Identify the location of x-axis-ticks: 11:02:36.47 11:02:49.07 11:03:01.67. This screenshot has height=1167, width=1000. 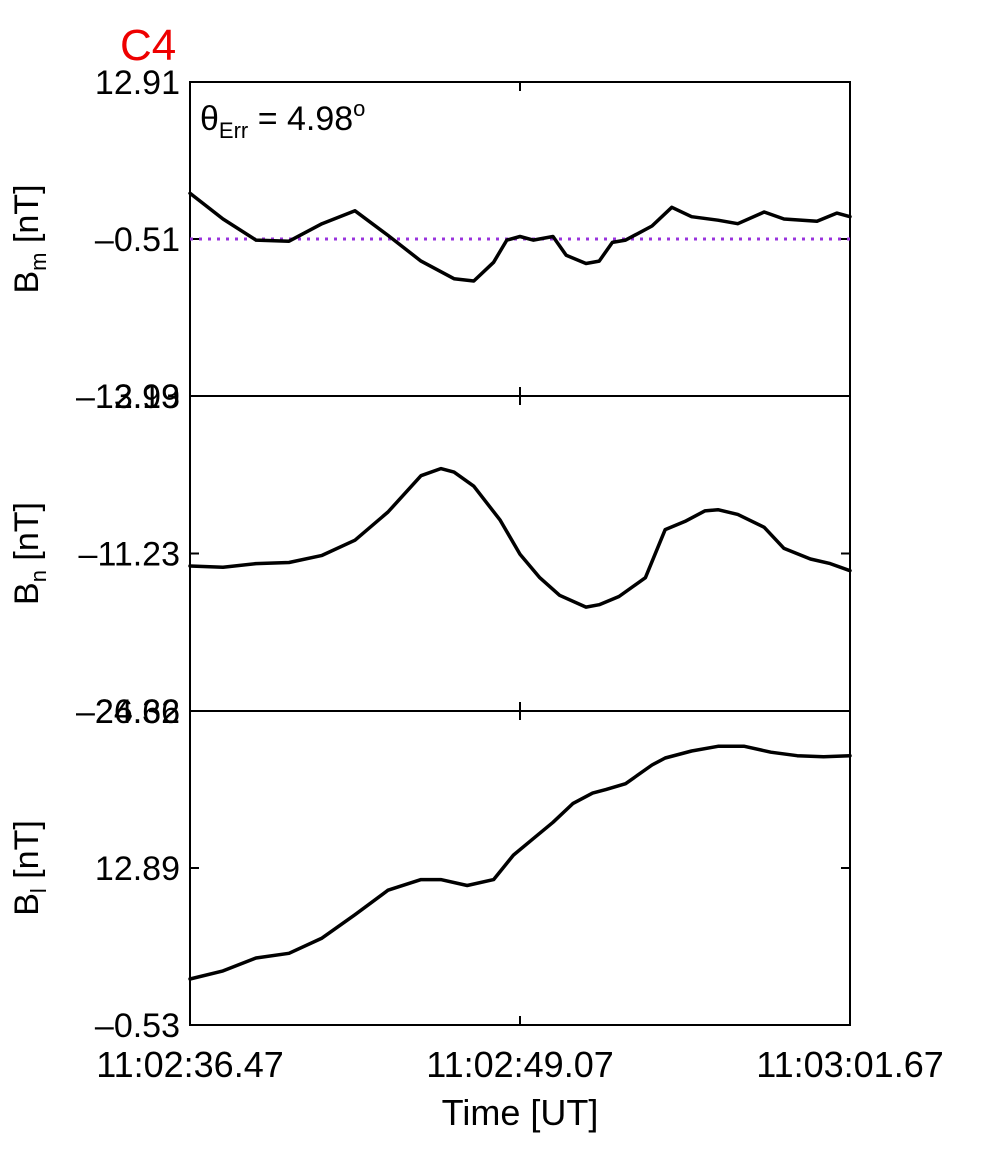
(520, 1064).